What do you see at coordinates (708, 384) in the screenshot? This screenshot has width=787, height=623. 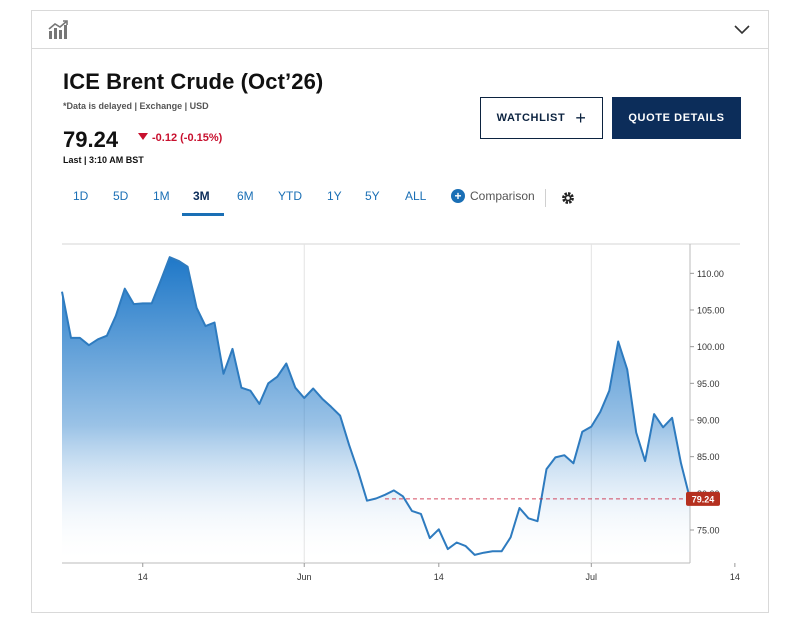 I see `y-tick-label: 95.00` at bounding box center [708, 384].